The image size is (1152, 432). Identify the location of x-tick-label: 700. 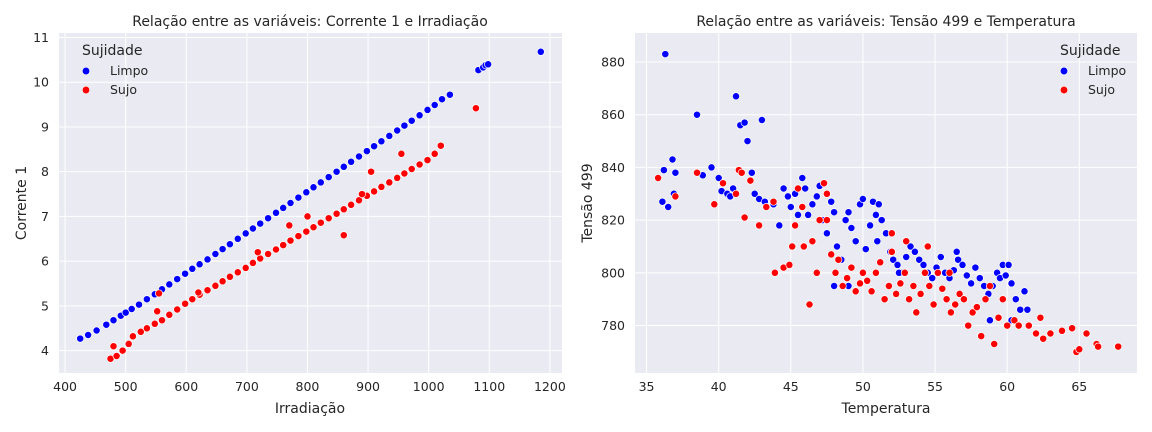
(247, 386).